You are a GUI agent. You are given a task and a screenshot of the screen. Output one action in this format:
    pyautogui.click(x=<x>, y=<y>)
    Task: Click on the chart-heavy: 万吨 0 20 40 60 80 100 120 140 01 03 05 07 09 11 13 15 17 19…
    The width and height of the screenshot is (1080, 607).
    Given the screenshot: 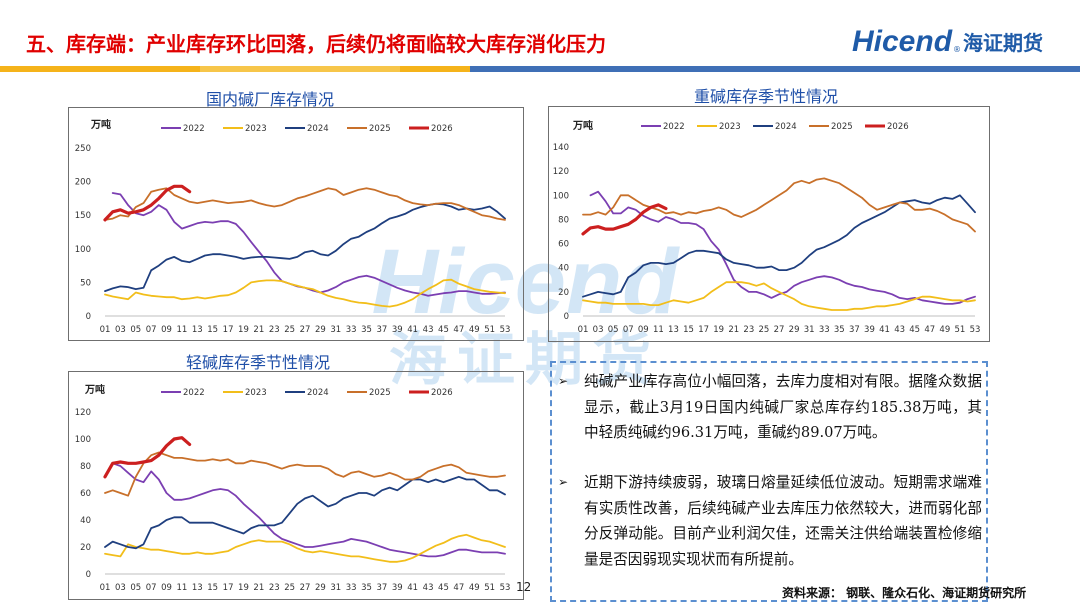 What is the action you would take?
    pyautogui.click(x=767, y=227)
    